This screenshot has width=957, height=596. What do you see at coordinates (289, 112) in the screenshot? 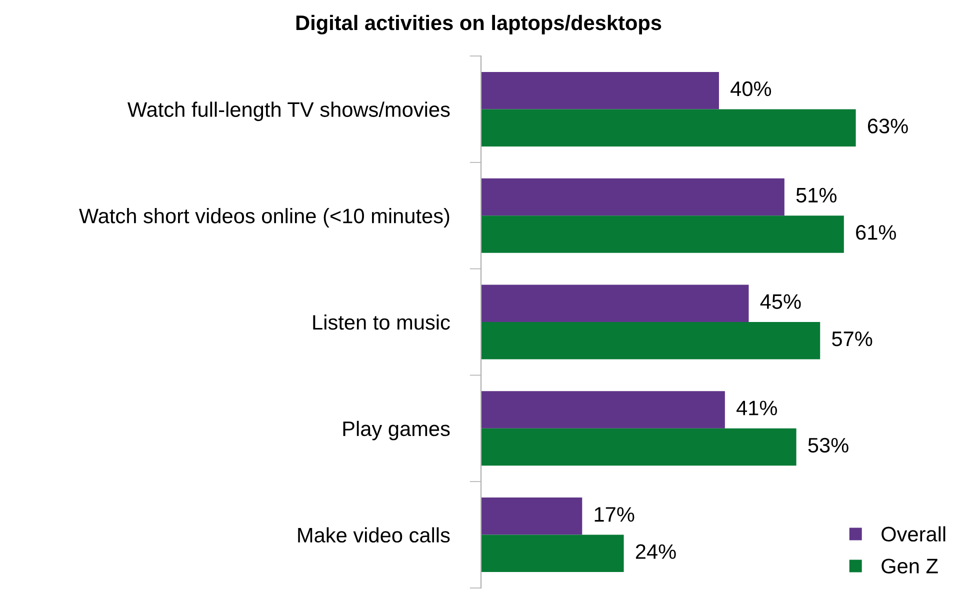
I see `y-tick-label: Watch full-length TV shows/movies` at bounding box center [289, 112].